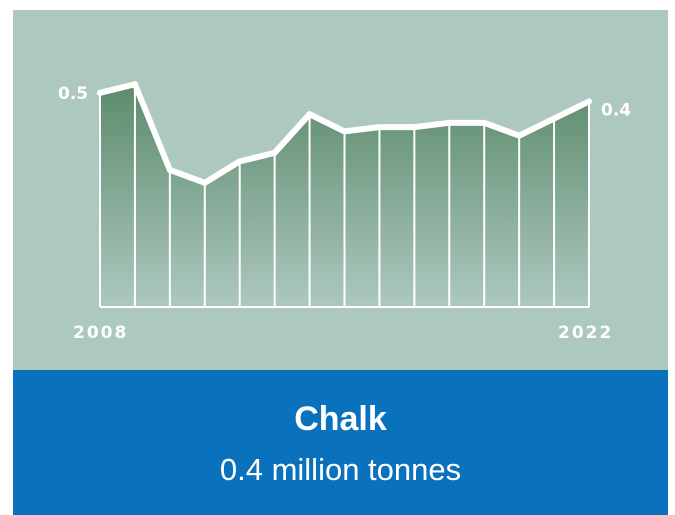  Describe the element at coordinates (554, 118) in the screenshot. I see `data-point-2021` at that location.